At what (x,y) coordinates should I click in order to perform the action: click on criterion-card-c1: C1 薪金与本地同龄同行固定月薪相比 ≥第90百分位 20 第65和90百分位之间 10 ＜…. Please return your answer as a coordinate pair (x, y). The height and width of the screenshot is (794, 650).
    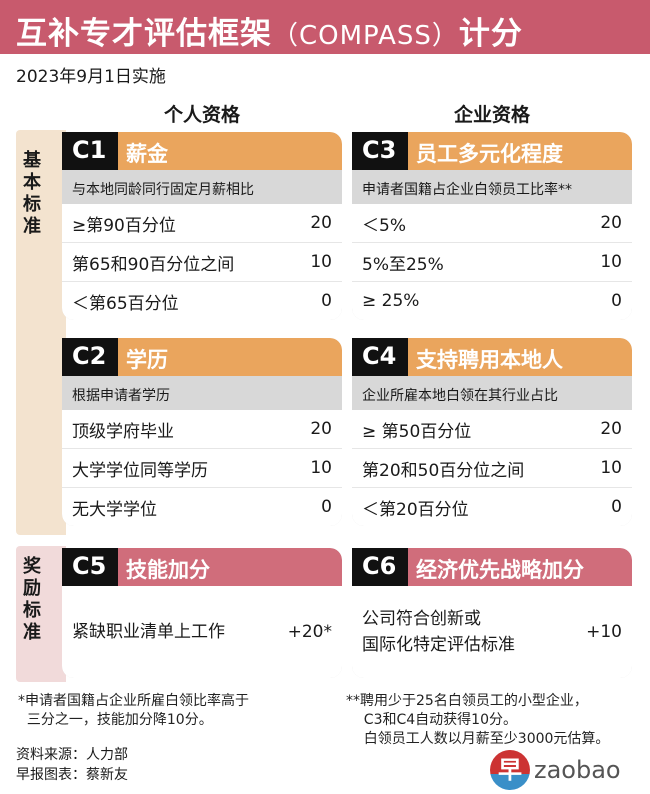
    Looking at the image, I should click on (202, 226).